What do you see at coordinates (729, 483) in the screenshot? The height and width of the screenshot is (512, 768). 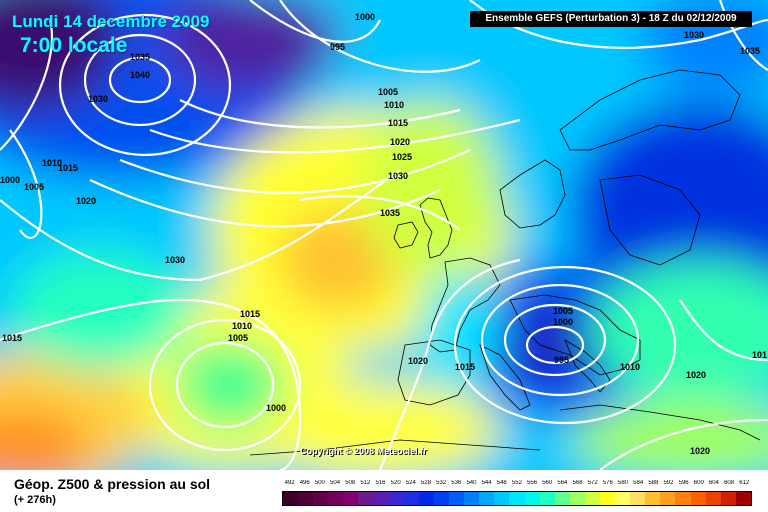 I see `color-scale-label: 608` at bounding box center [729, 483].